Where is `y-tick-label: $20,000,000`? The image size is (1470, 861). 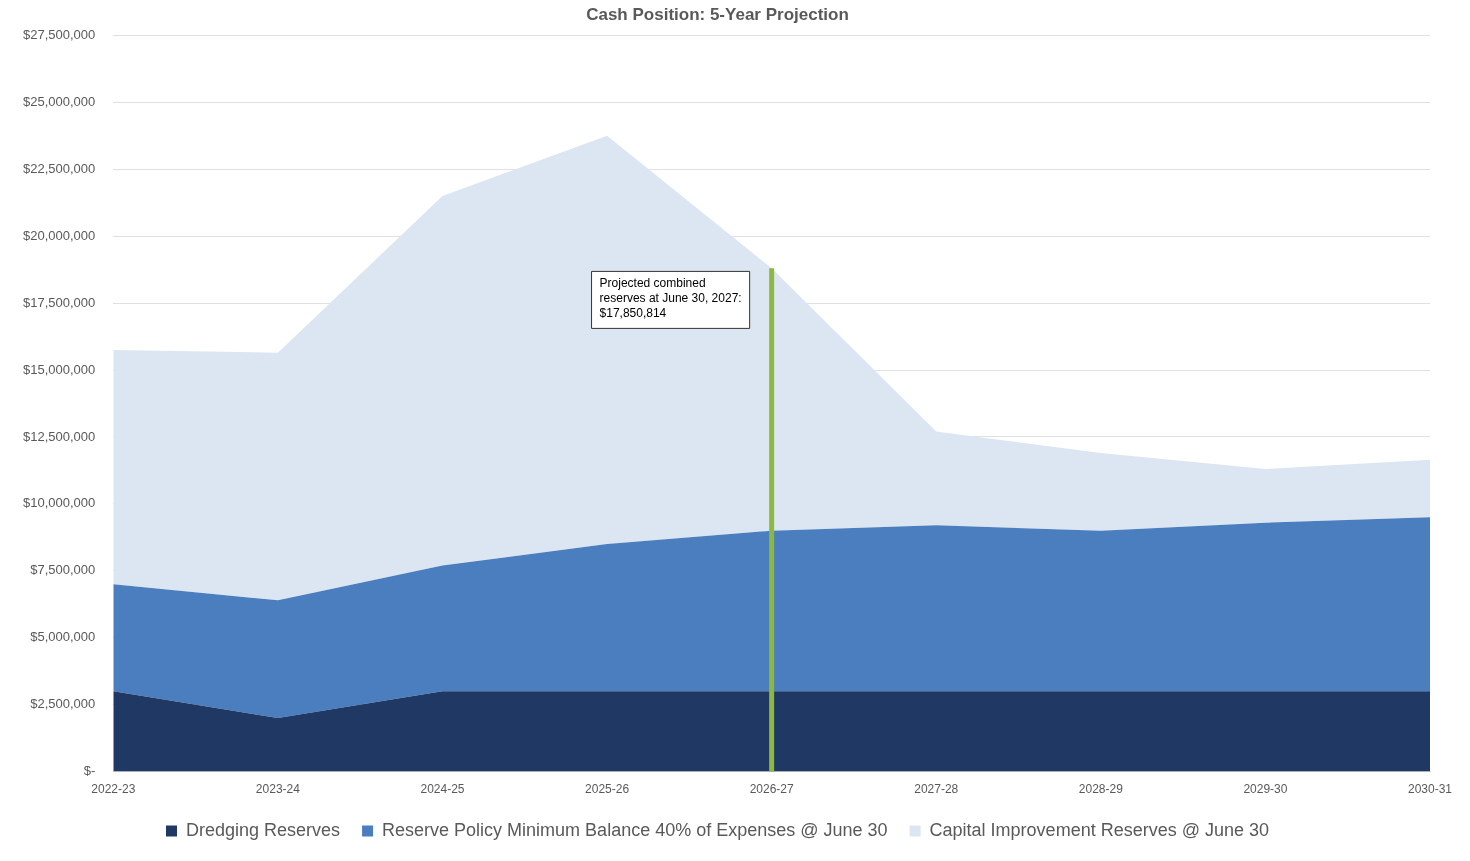
y-tick-label: $20,000,000 is located at coordinates (59, 235).